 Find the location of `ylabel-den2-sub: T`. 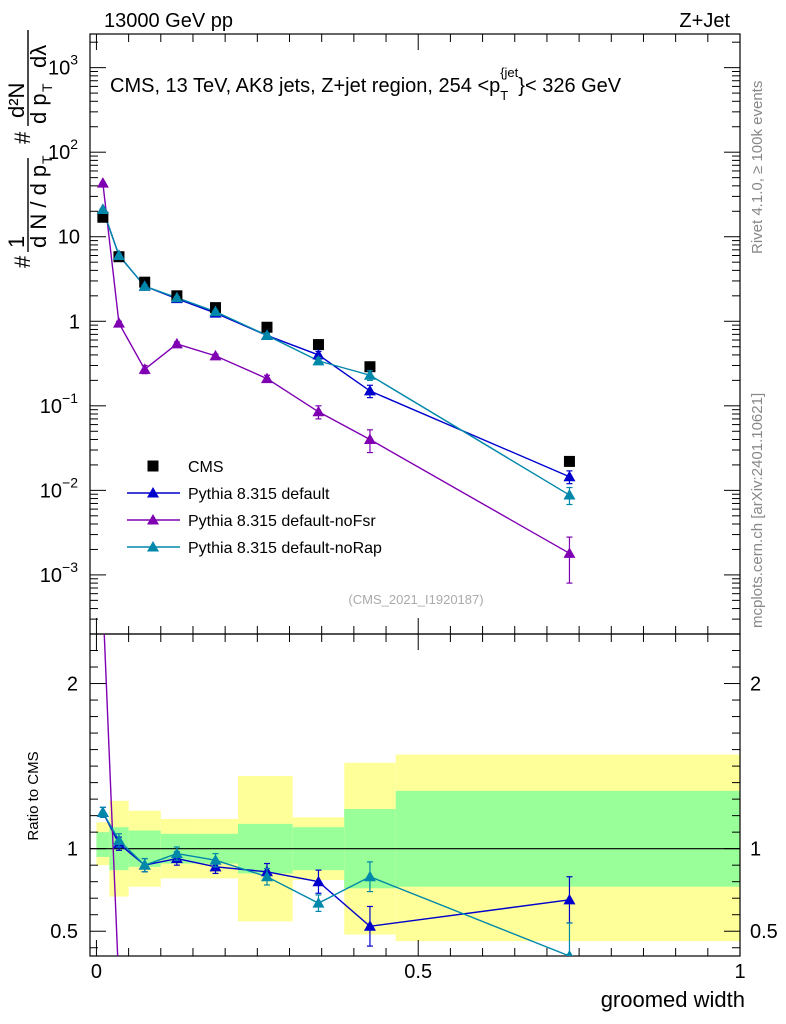

ylabel-den2-sub: T is located at coordinates (47, 87).